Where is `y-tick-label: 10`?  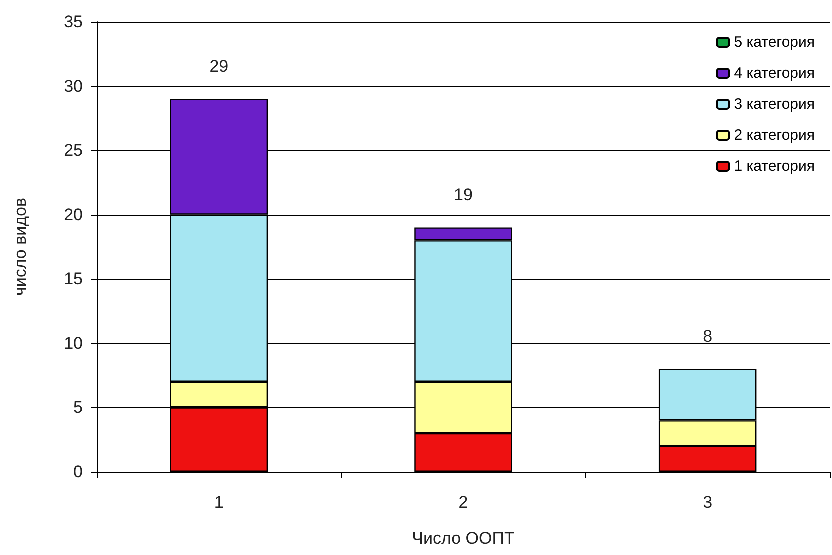
y-tick-label: 10 is located at coordinates (73, 343).